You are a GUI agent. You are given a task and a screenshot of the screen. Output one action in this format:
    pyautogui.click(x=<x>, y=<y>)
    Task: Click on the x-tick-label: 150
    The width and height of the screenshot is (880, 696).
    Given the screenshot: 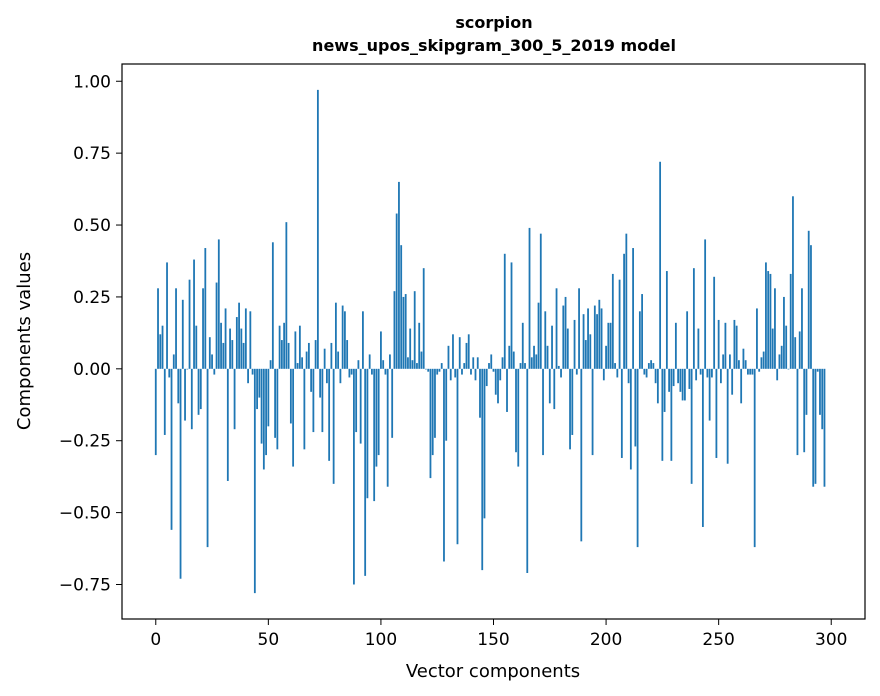 What is the action you would take?
    pyautogui.click(x=493, y=640)
    